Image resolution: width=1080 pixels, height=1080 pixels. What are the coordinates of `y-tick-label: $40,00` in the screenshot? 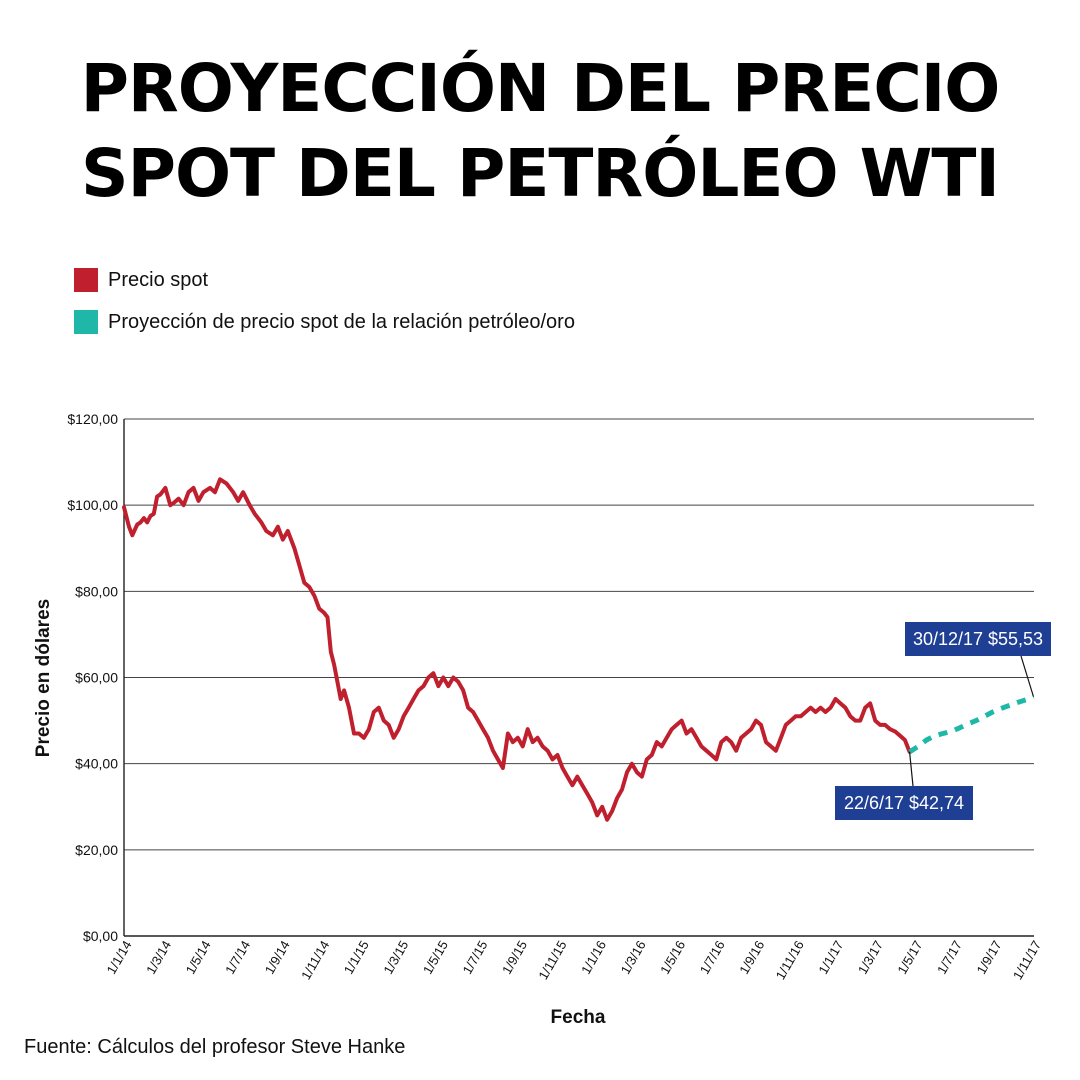 It's located at (96, 764).